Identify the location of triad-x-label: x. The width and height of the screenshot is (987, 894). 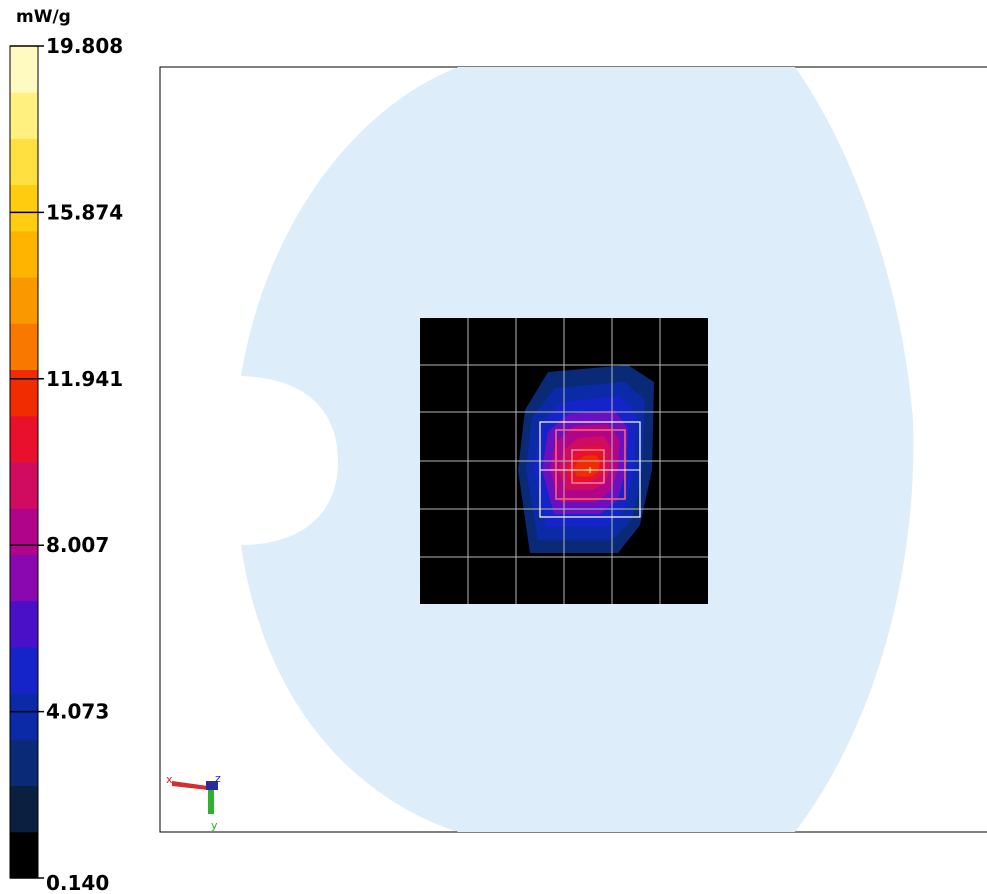
(169, 779).